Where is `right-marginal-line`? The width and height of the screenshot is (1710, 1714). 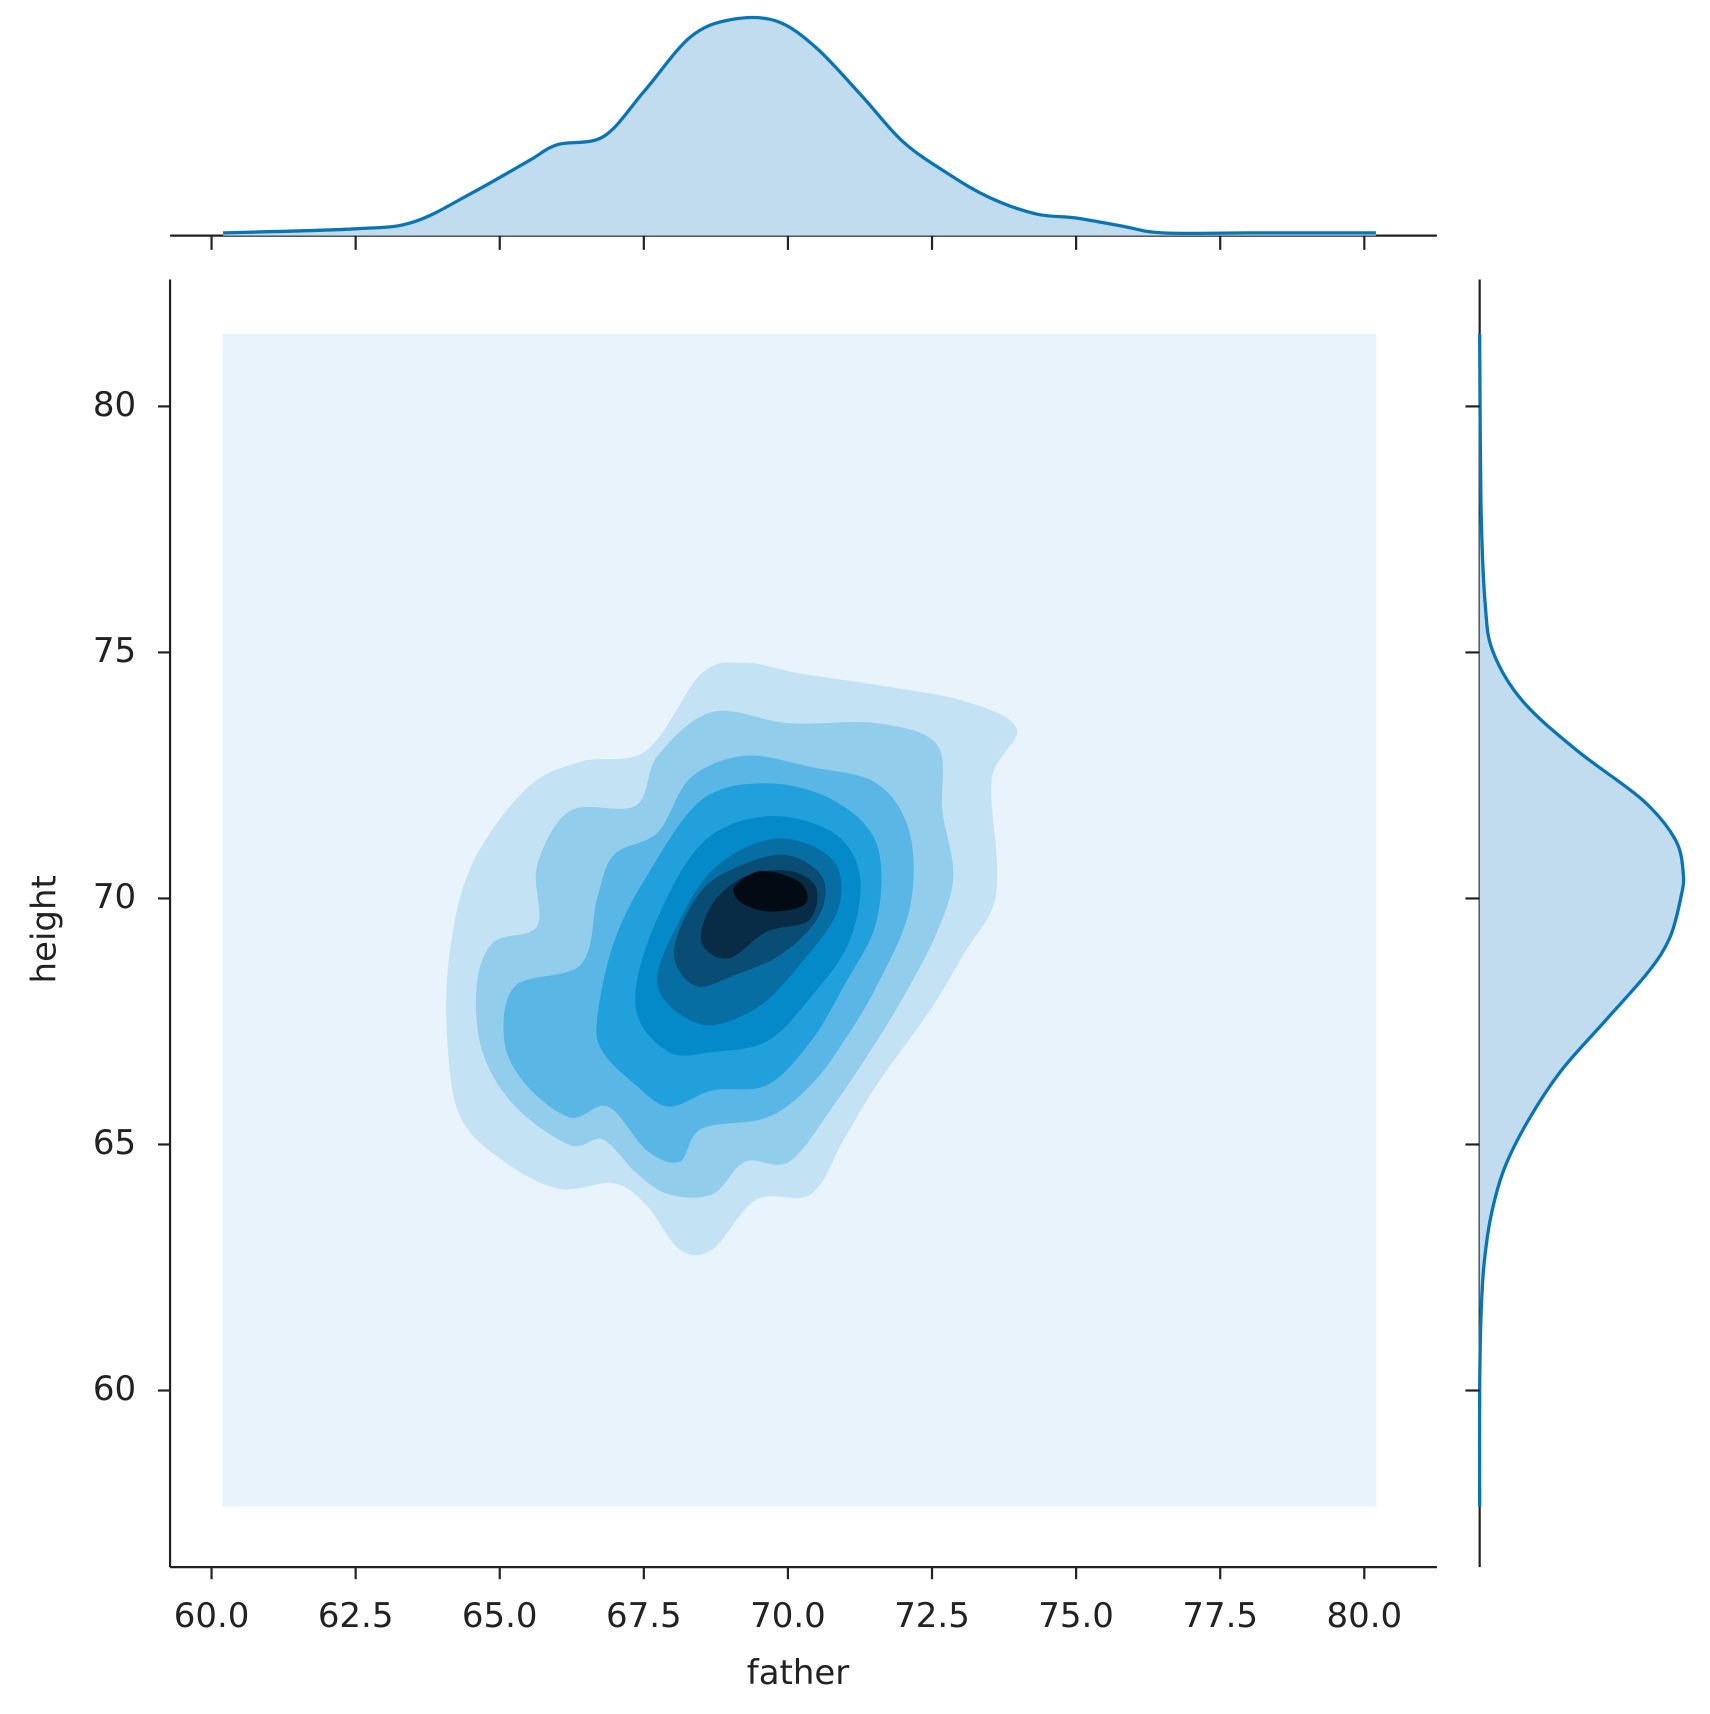
right-marginal-line is located at coordinates (1581, 920).